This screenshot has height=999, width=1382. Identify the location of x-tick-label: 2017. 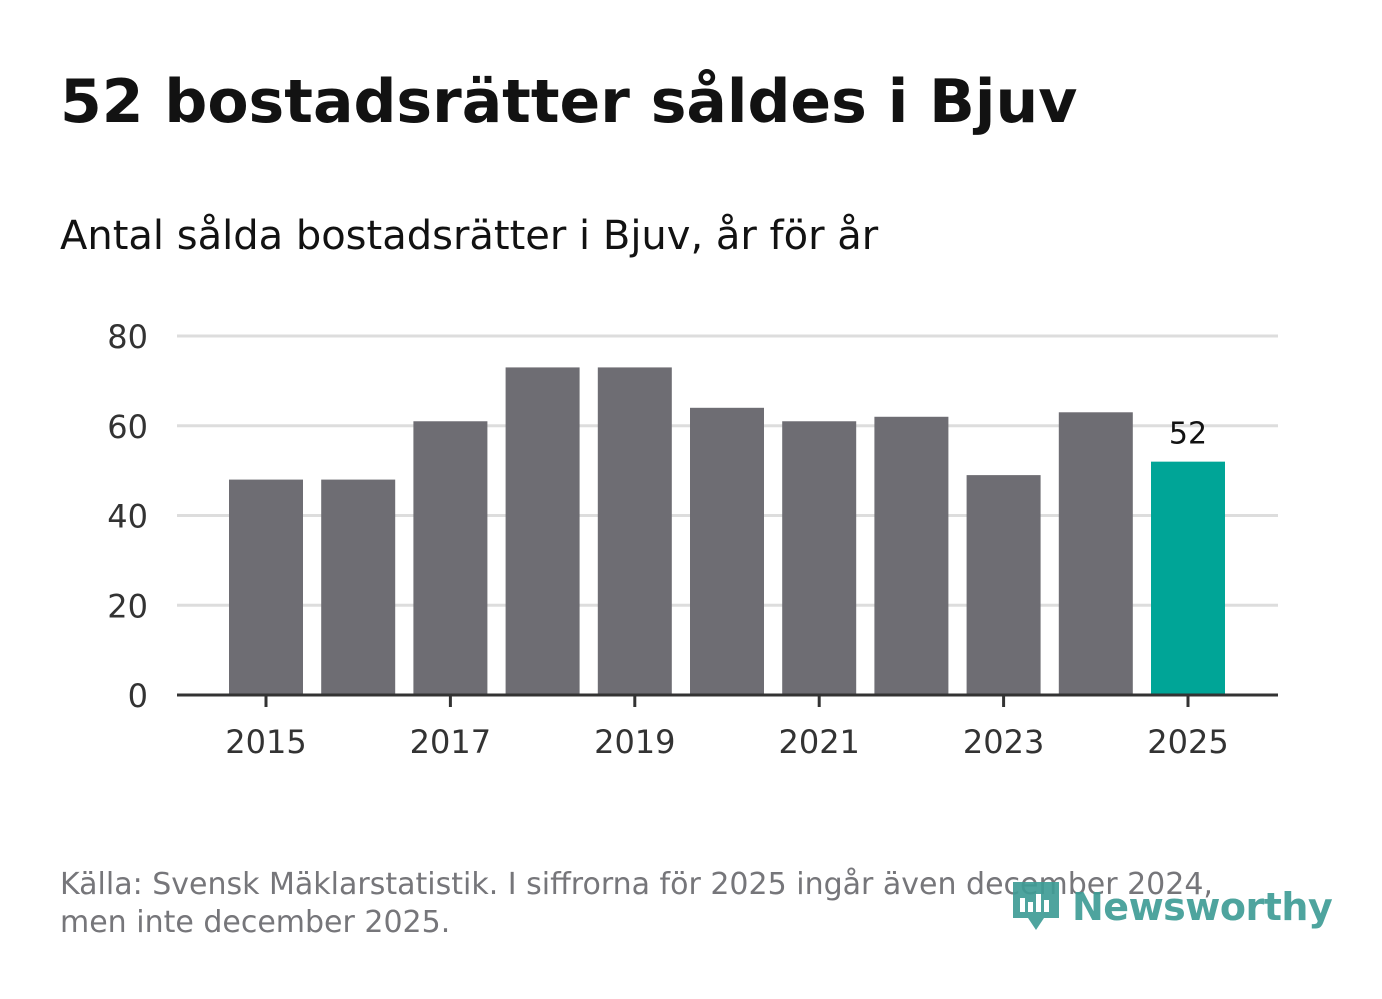
(450, 742).